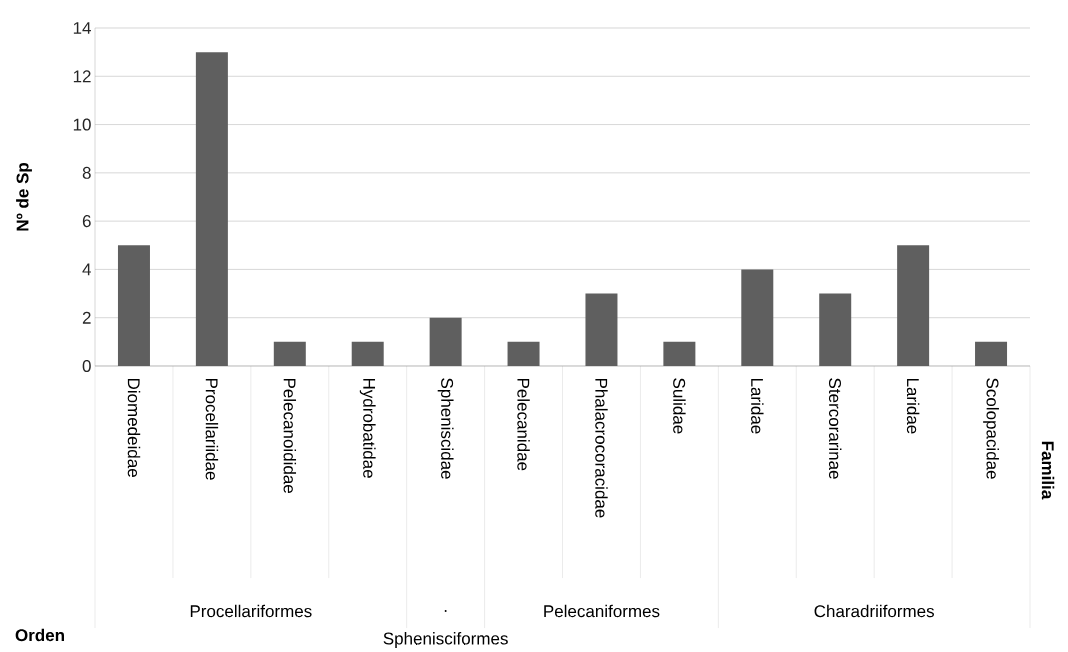 The width and height of the screenshot is (1068, 652). What do you see at coordinates (86, 366) in the screenshot?
I see `y-tick-label: 0` at bounding box center [86, 366].